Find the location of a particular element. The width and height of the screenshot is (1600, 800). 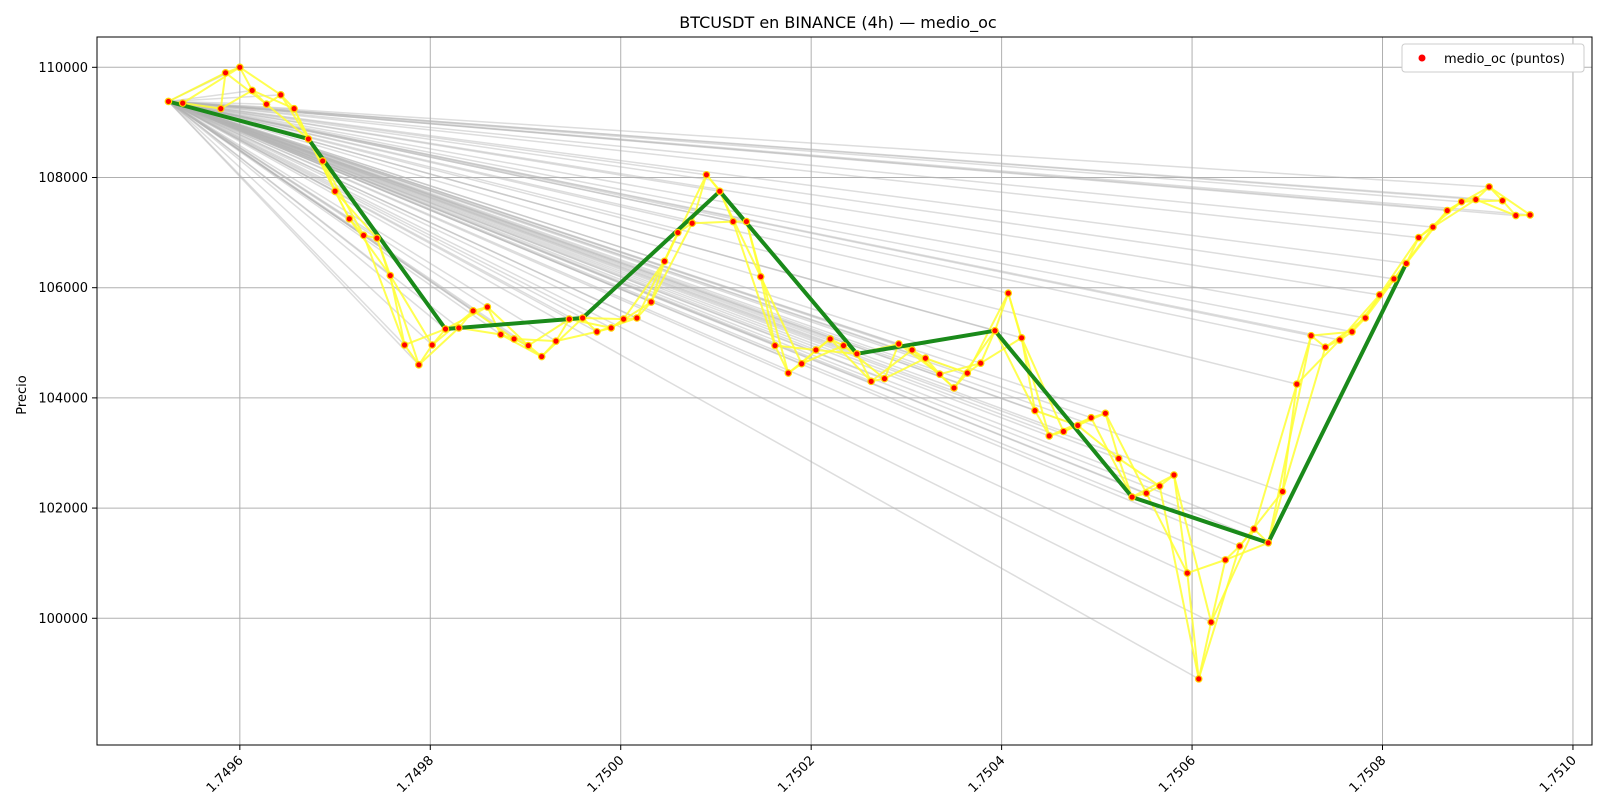

legend-box is located at coordinates (1493, 58).